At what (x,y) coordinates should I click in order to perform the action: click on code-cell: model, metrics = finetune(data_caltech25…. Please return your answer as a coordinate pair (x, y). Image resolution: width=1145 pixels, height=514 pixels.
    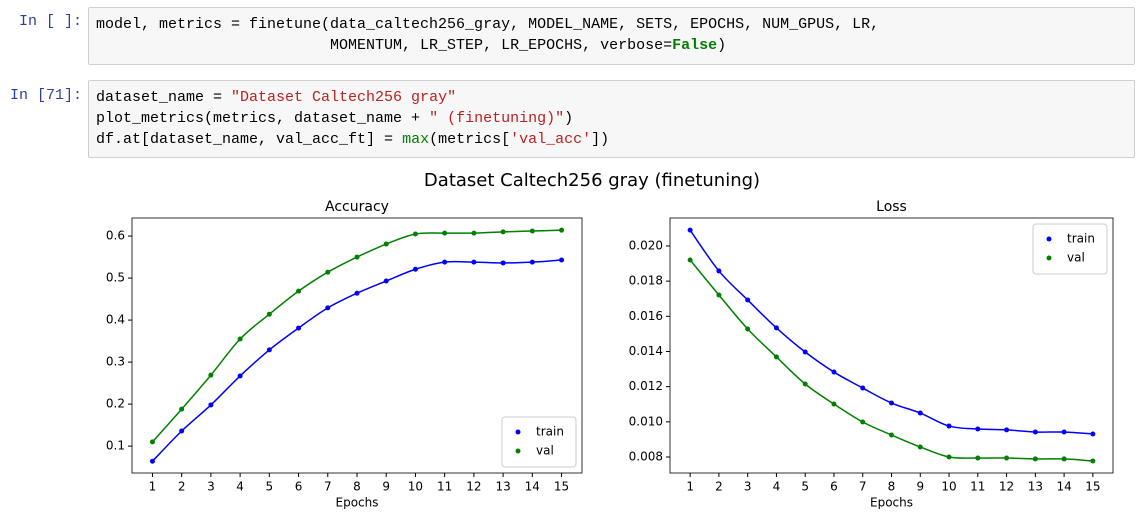
    Looking at the image, I should click on (611, 36).